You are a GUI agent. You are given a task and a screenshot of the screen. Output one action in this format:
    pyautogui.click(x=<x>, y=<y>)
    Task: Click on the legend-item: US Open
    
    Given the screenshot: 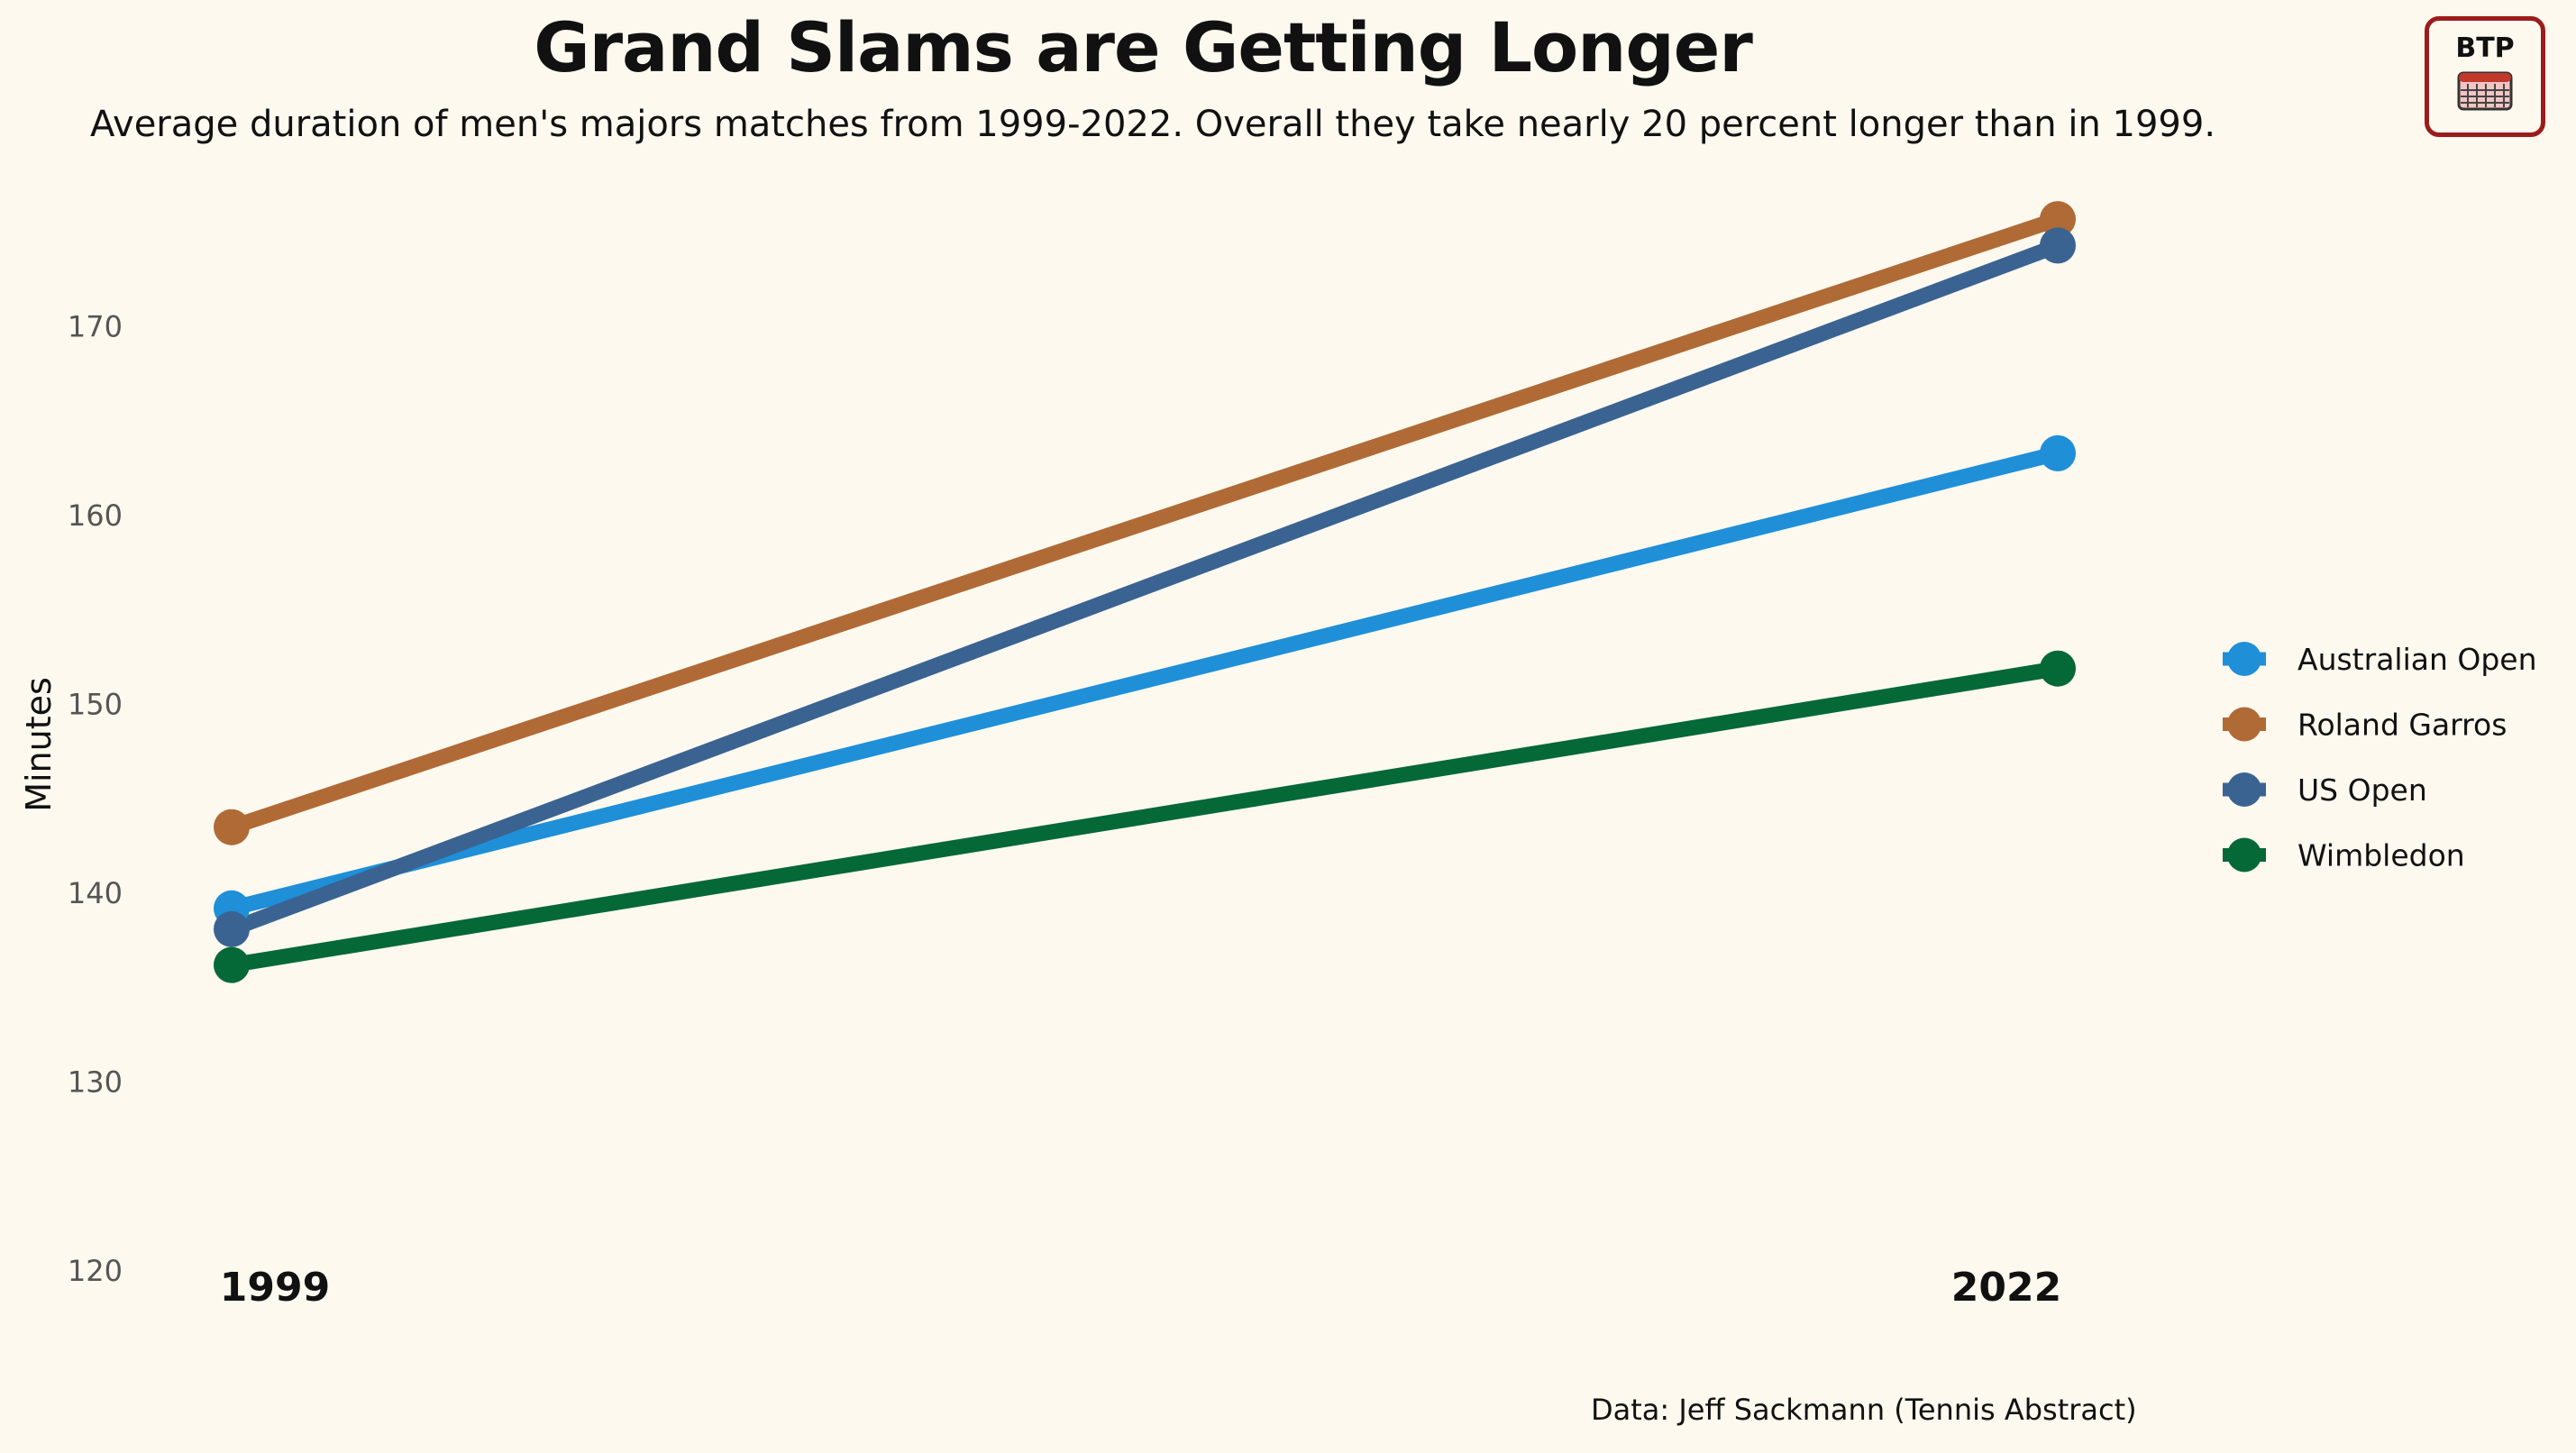 What is the action you would take?
    pyautogui.click(x=2325, y=790)
    